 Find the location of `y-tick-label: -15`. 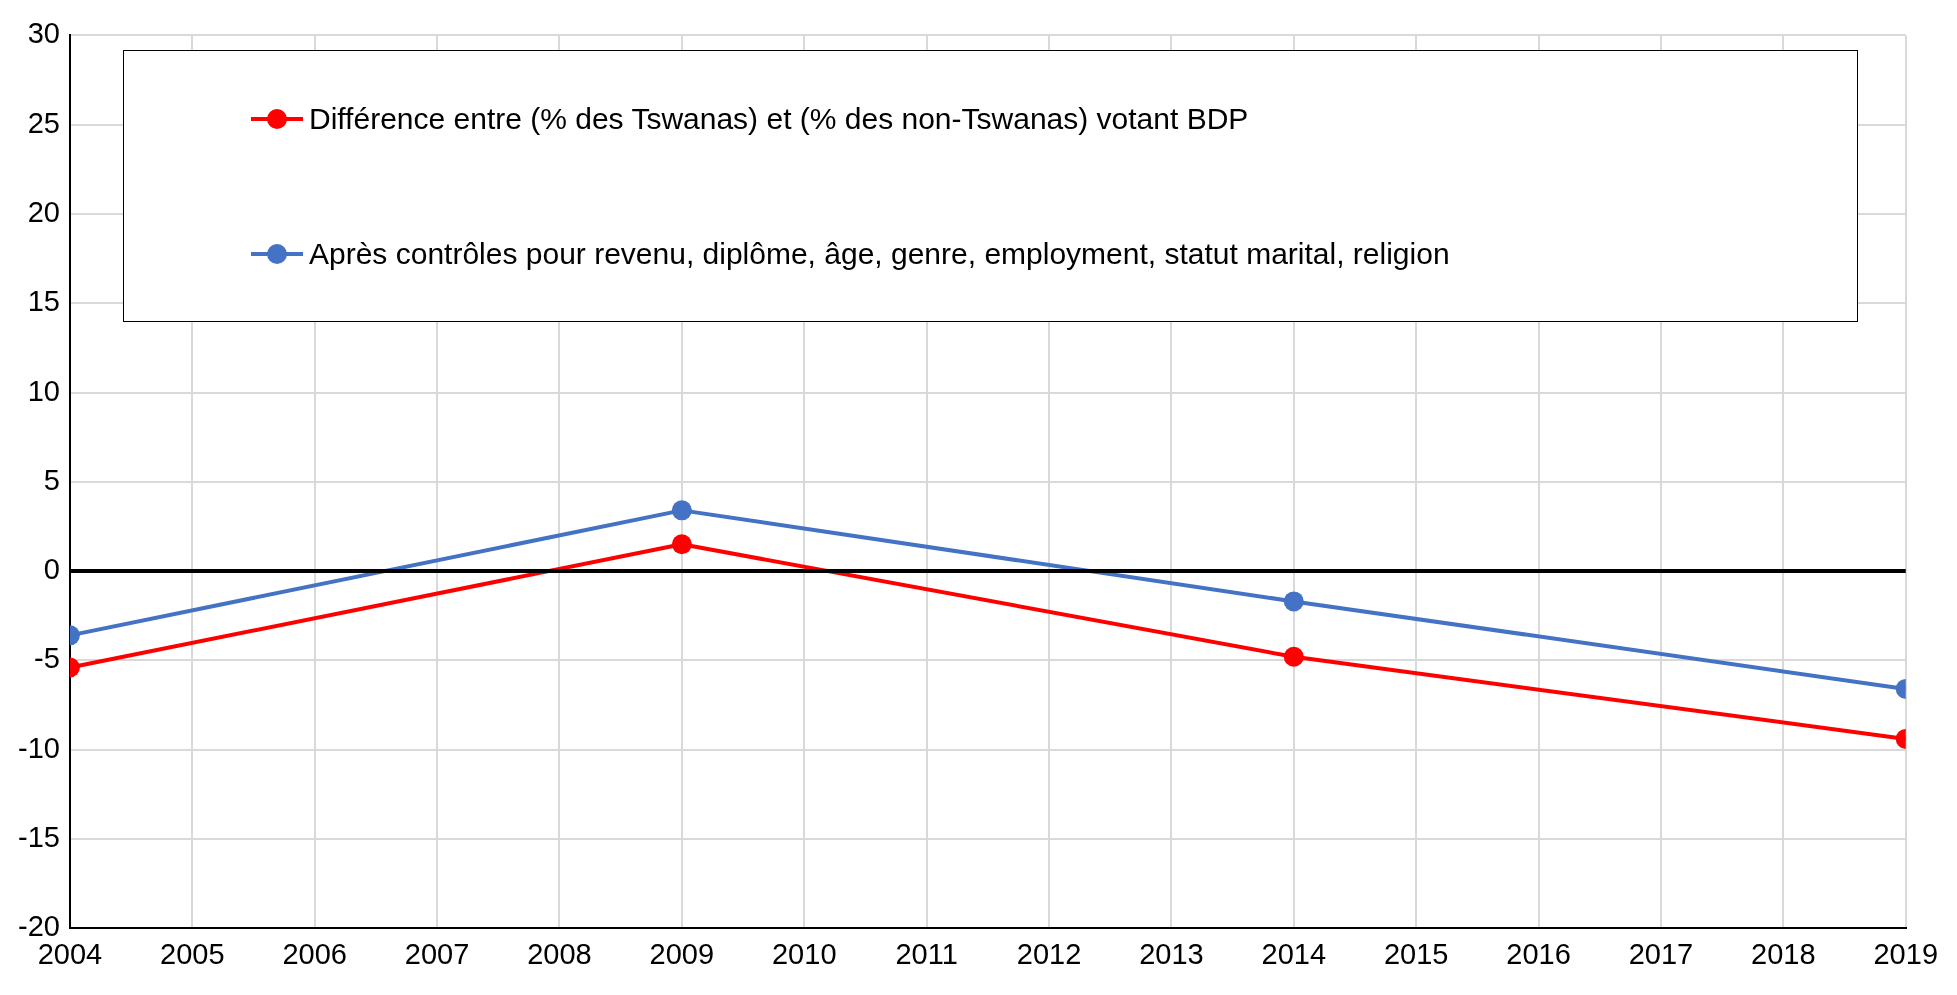

y-tick-label: -15 is located at coordinates (38, 836).